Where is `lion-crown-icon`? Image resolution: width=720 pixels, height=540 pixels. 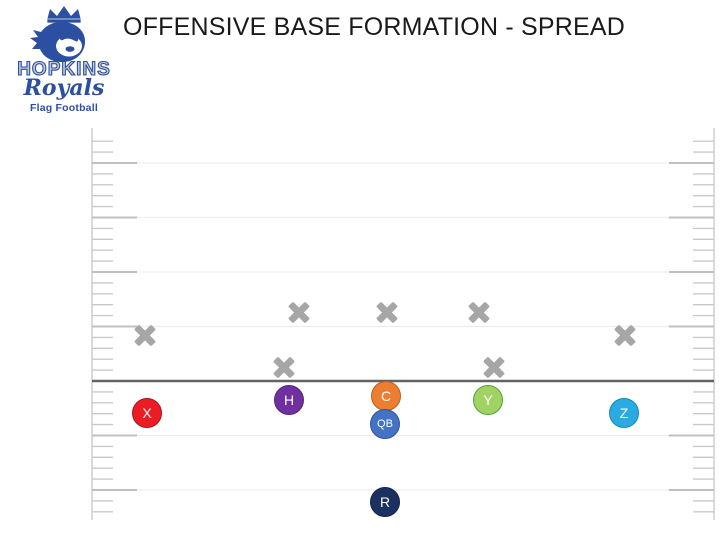
lion-crown-icon is located at coordinates (58, 34).